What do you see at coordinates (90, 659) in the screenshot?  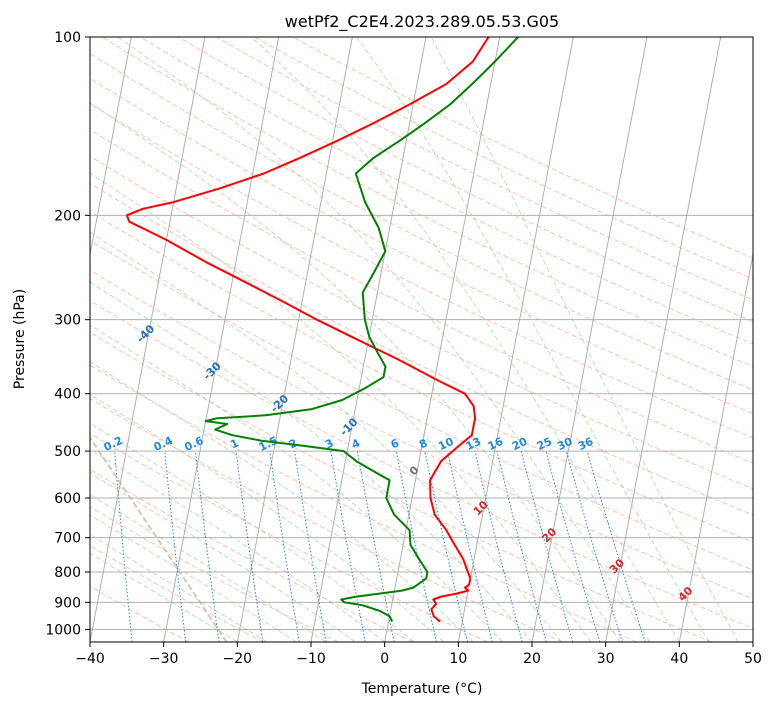 I see `x-tick-label: −40` at bounding box center [90, 659].